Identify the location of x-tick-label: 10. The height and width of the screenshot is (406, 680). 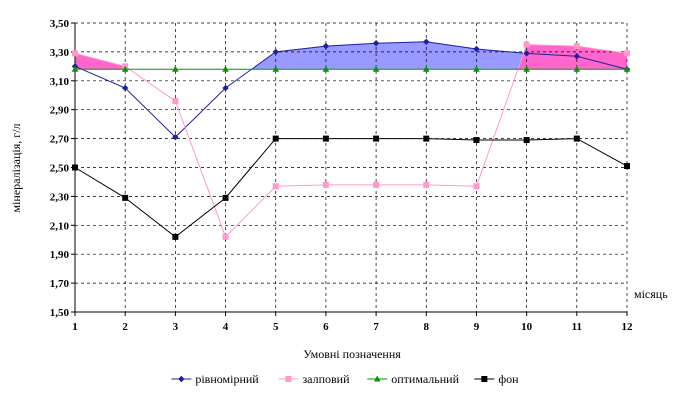
(527, 327).